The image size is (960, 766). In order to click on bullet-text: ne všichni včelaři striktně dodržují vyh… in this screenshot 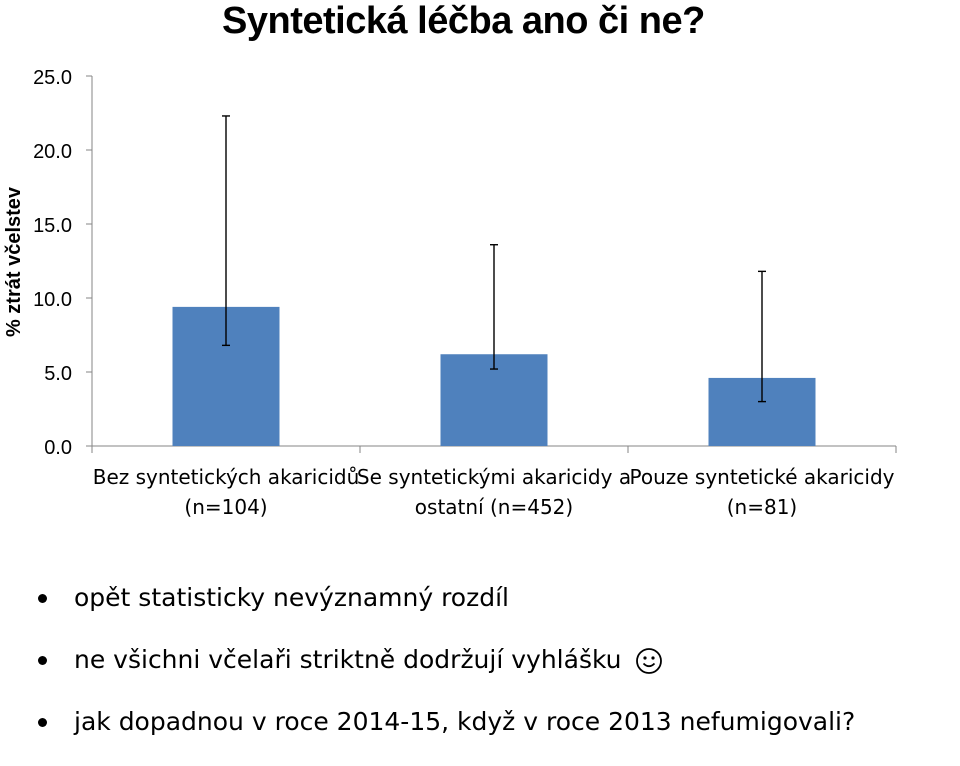, I will do `click(348, 659)`.